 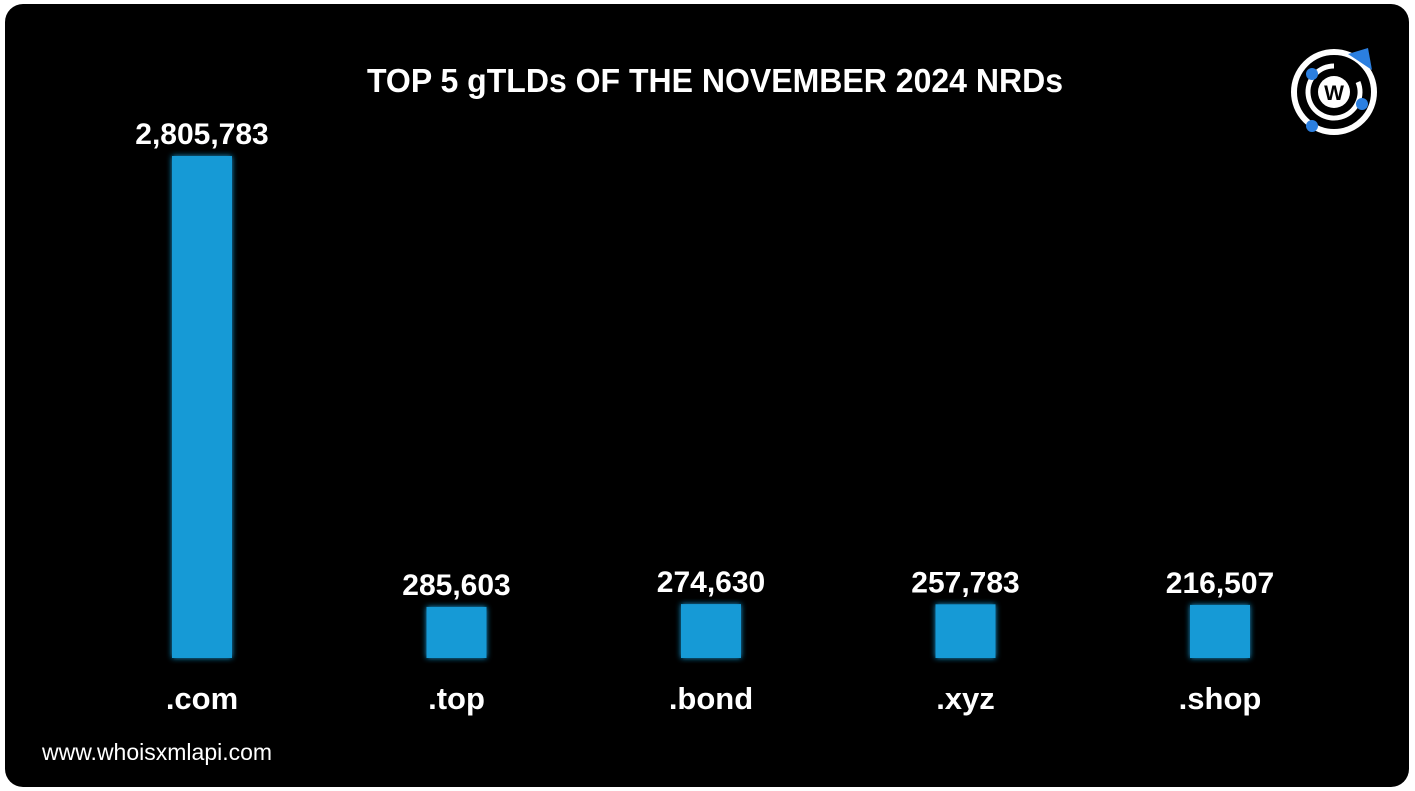 What do you see at coordinates (202, 407) in the screenshot?
I see `bar-com` at bounding box center [202, 407].